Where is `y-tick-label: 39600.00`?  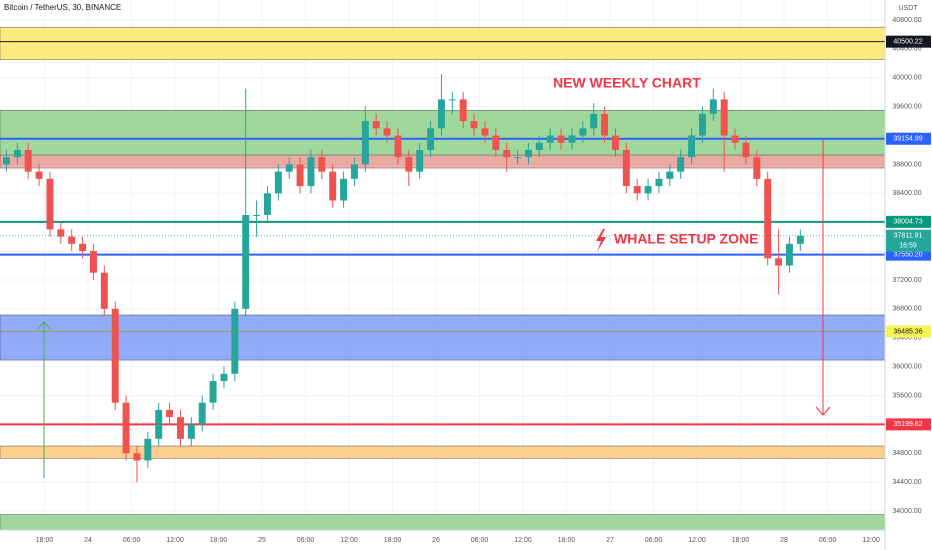
y-tick-label: 39600.00 is located at coordinates (906, 106).